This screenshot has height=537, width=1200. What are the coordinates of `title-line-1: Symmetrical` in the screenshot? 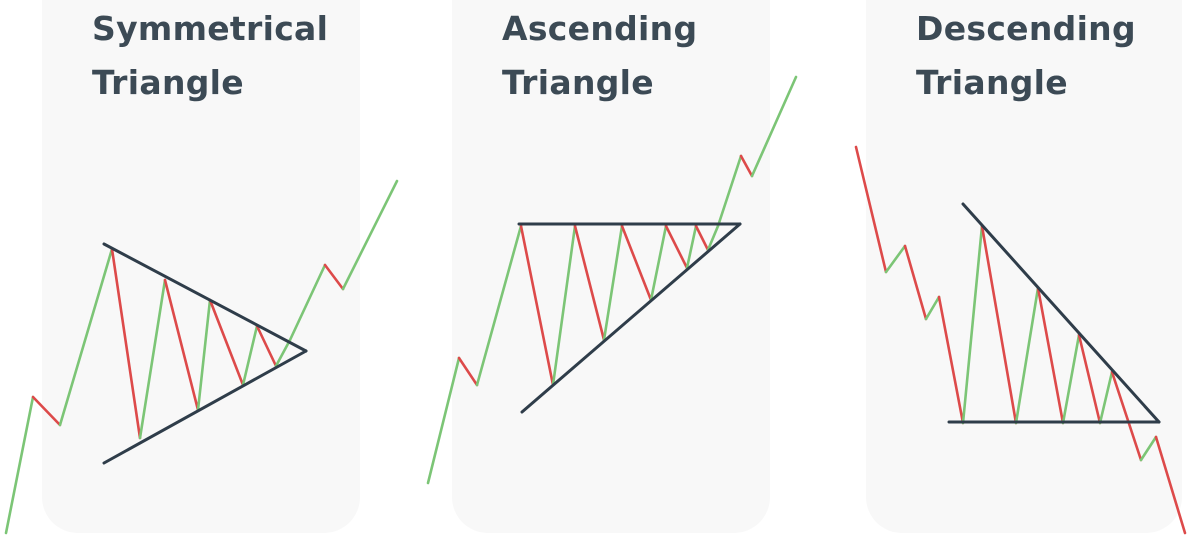 It's located at (210, 28).